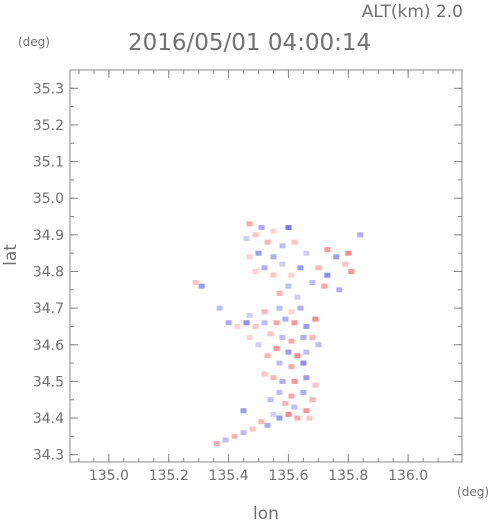 This screenshot has height=525, width=491. What do you see at coordinates (288, 476) in the screenshot?
I see `x-tick-label: 135.6` at bounding box center [288, 476].